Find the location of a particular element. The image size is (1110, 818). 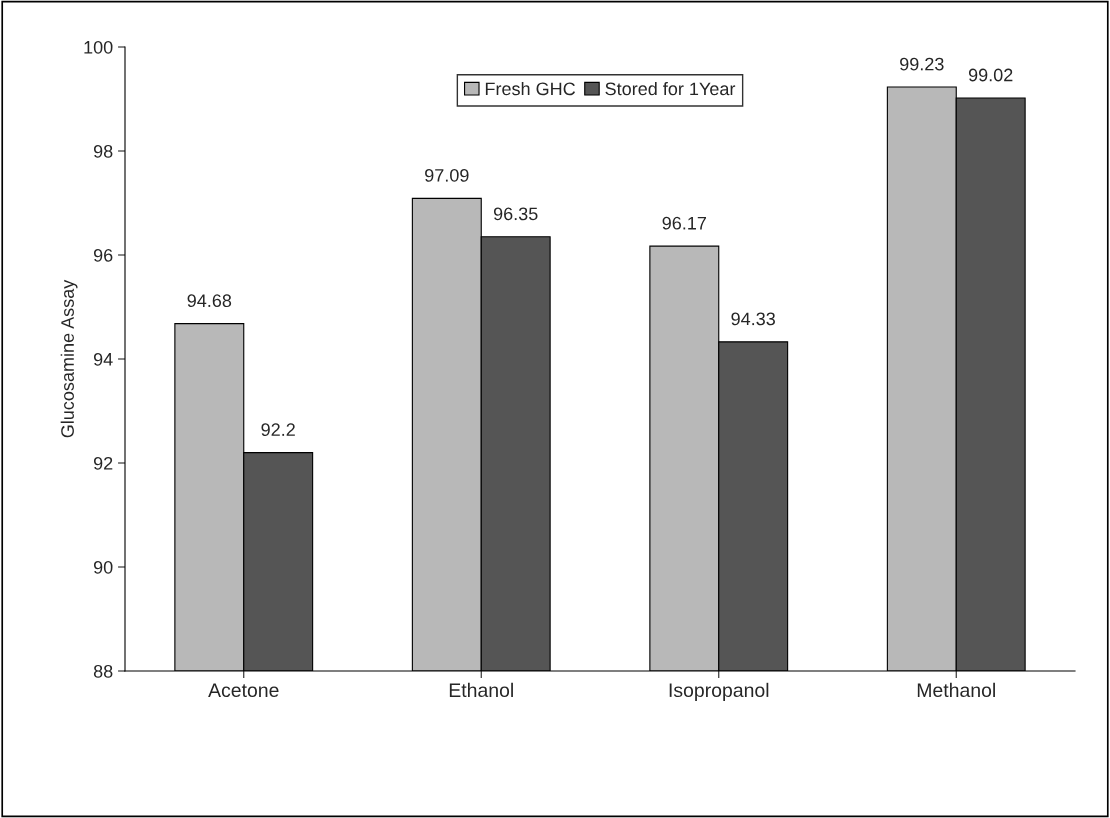

data-label: 94.68 is located at coordinates (209, 301).